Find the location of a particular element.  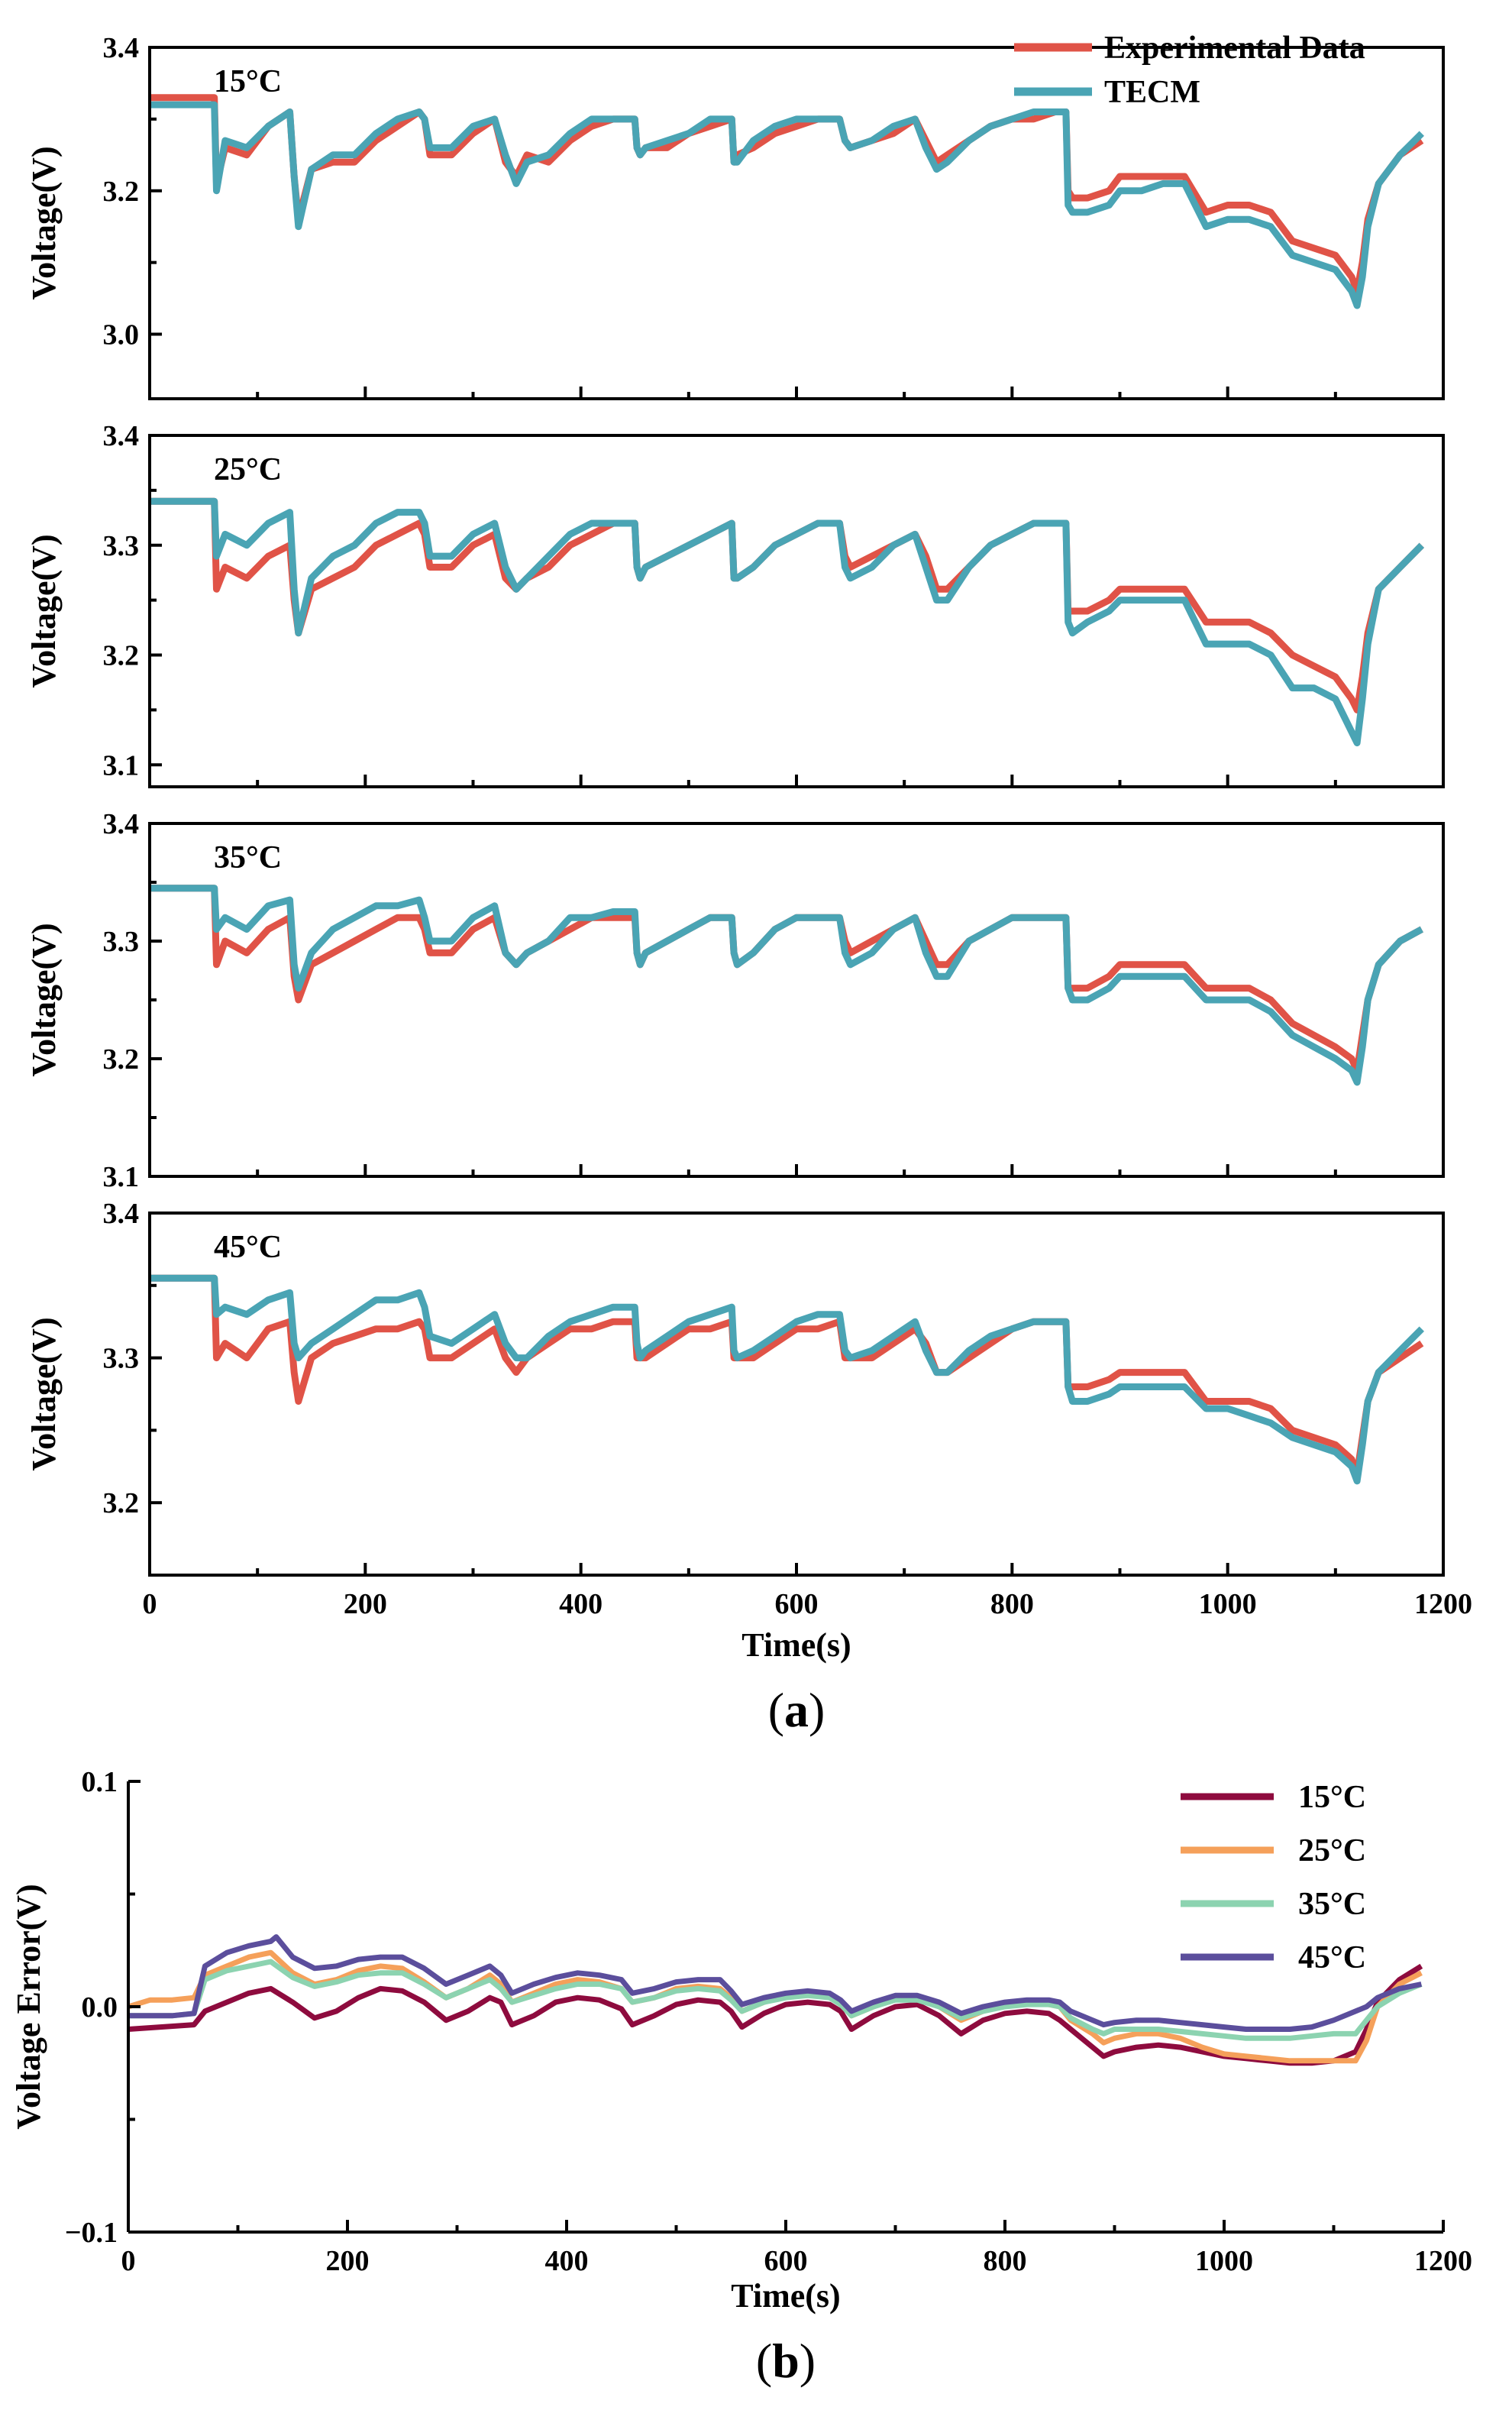

series-line-35c is located at coordinates (776, 2000).